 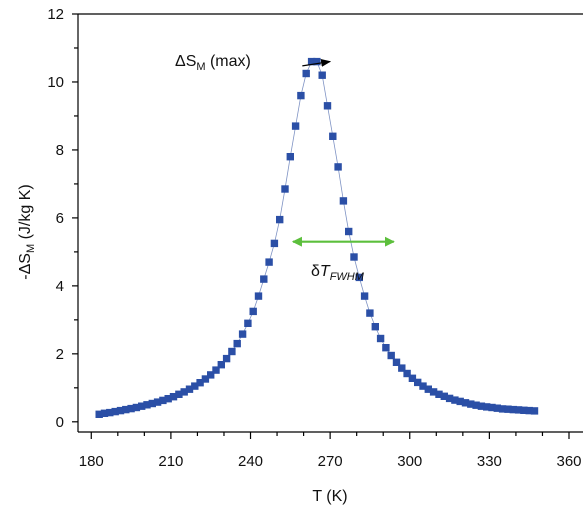 I want to click on peak-annotation-label: ΔSM (max), so click(x=213, y=63).